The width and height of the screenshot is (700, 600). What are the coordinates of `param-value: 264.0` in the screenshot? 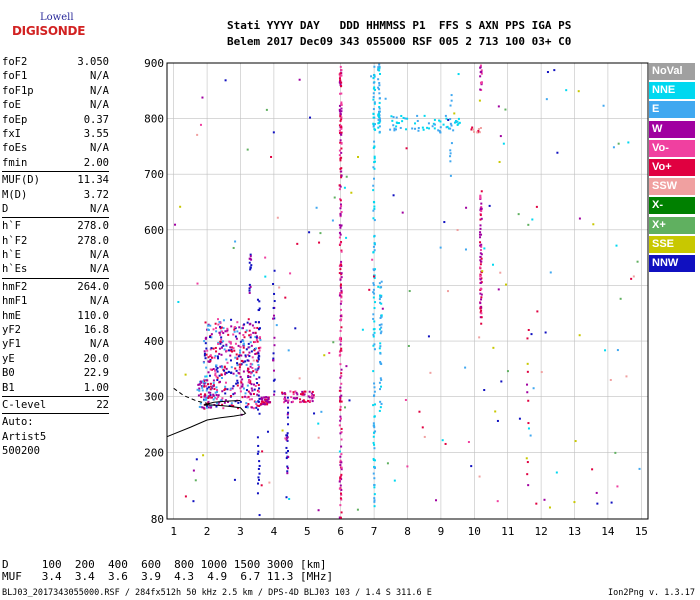 It's located at (93, 286).